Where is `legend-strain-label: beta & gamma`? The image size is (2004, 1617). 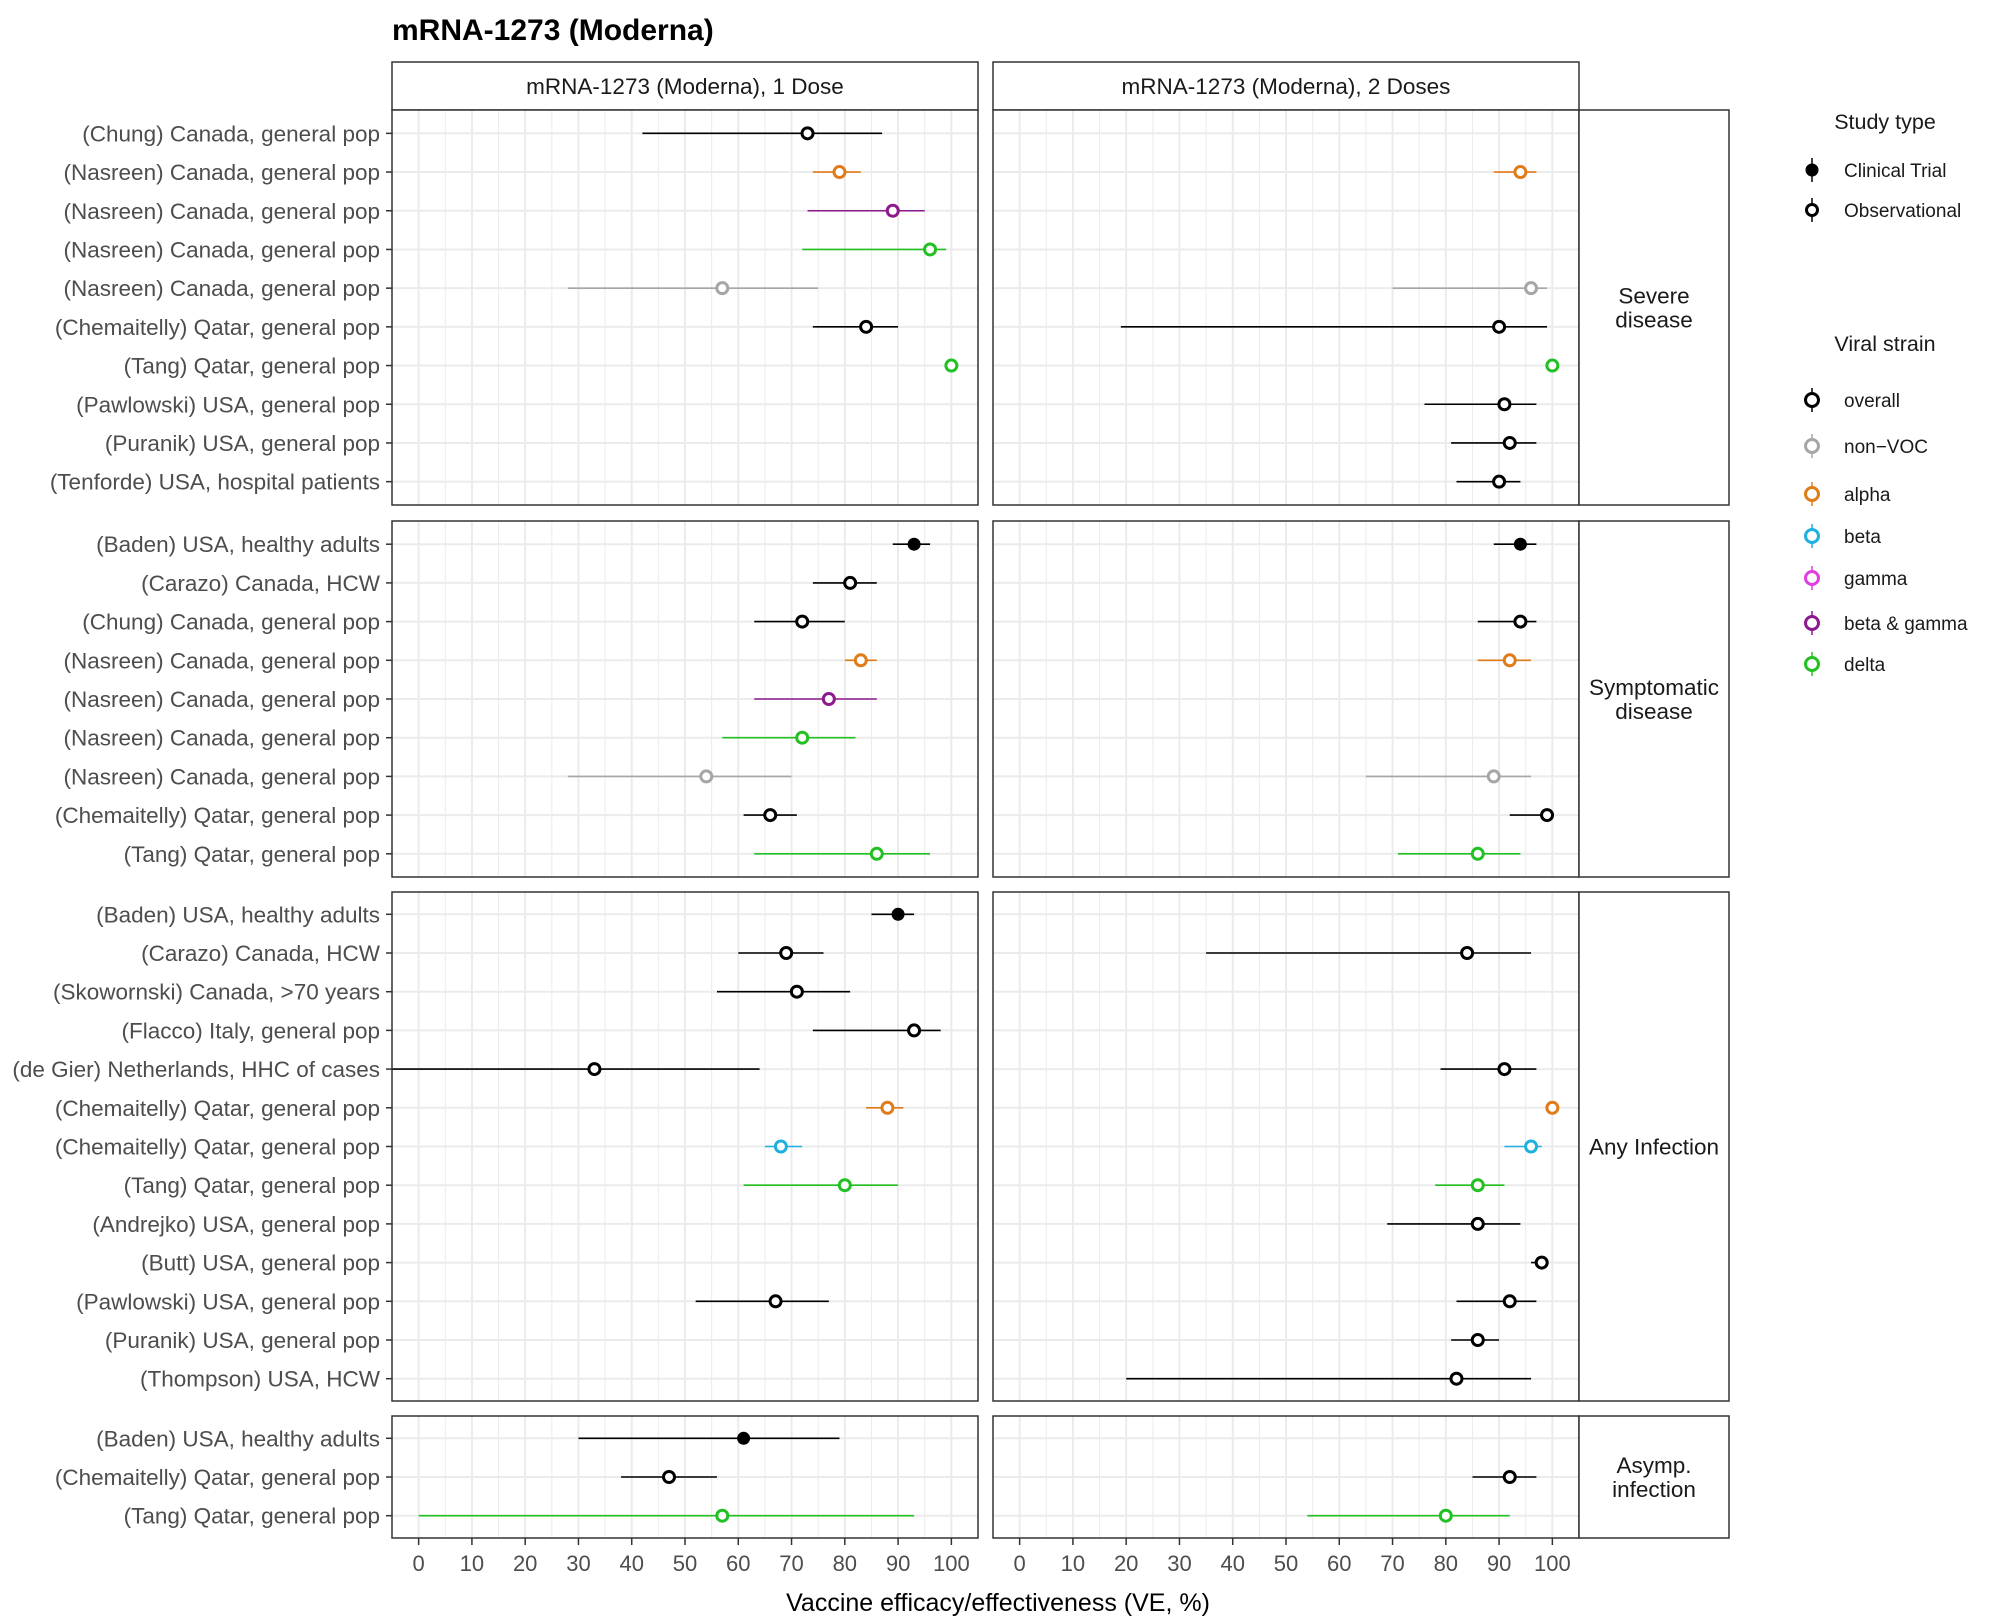
legend-strain-label: beta & gamma is located at coordinates (1906, 624).